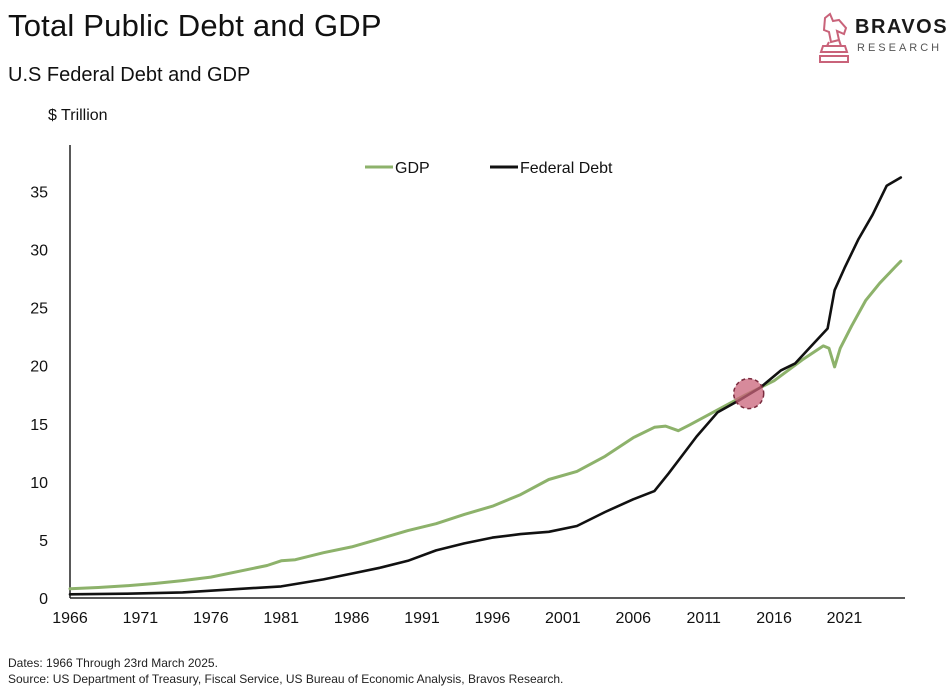  What do you see at coordinates (703, 618) in the screenshot?
I see `x-tick-label: 2011` at bounding box center [703, 618].